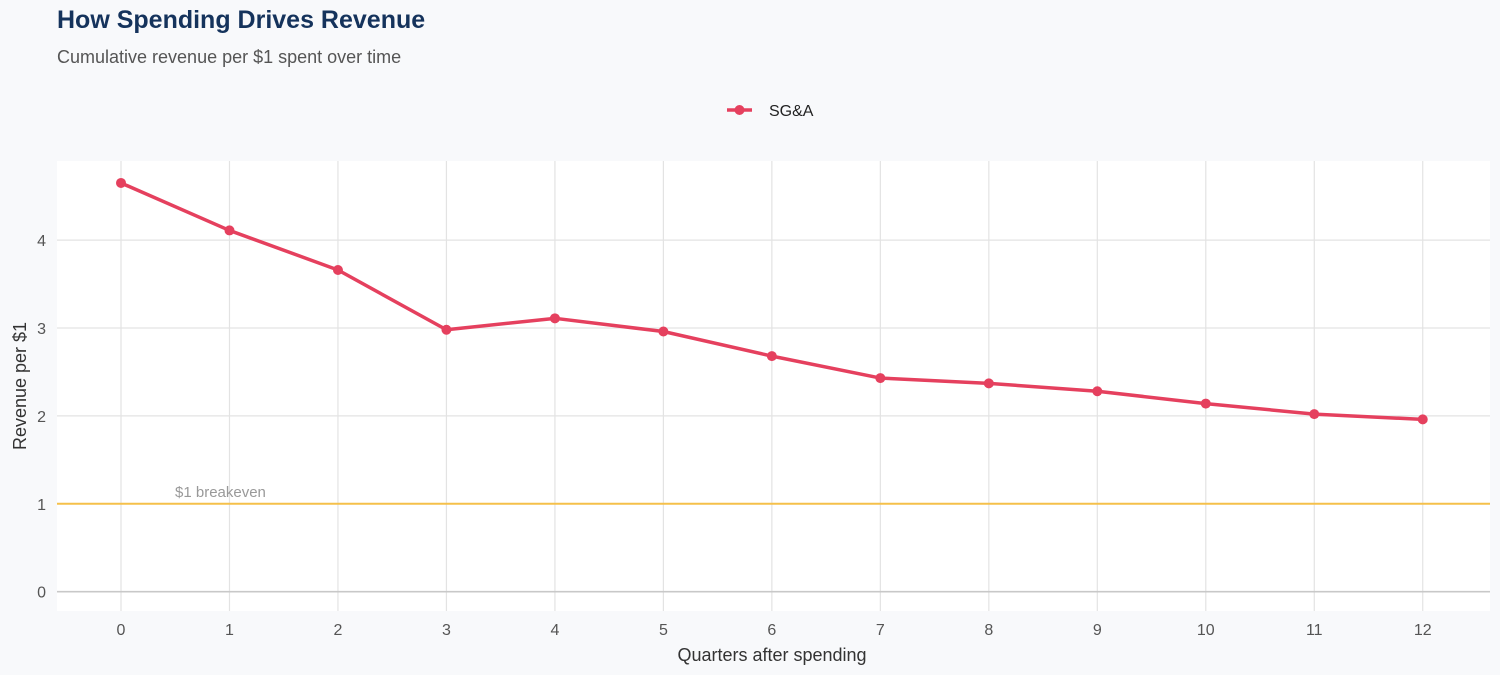 Image resolution: width=1500 pixels, height=675 pixels. What do you see at coordinates (20, 386) in the screenshot?
I see `y-axis-label: Revenue per $1` at bounding box center [20, 386].